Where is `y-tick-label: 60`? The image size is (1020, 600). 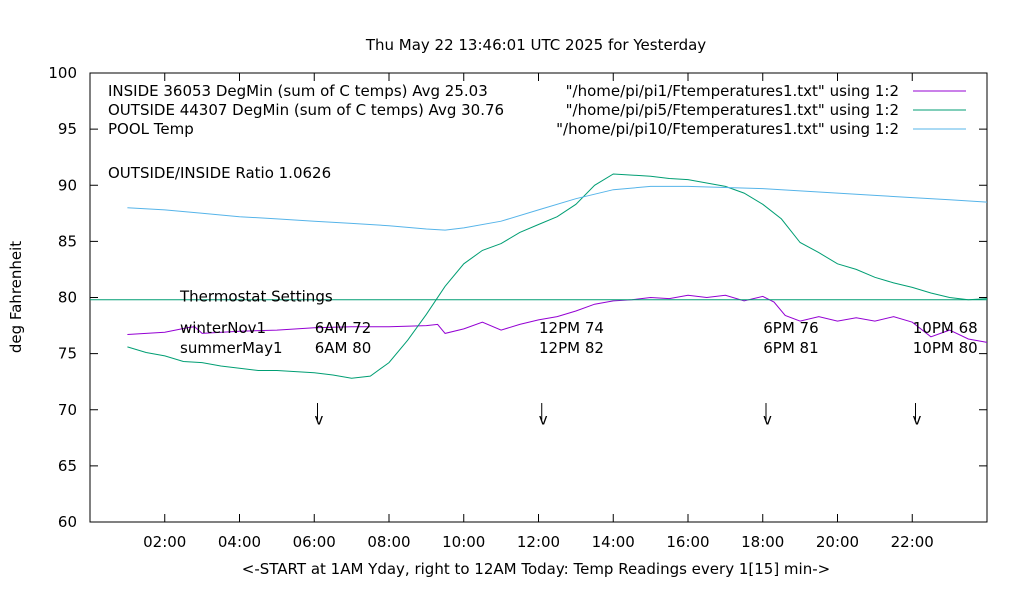
y-tick-label: 60 is located at coordinates (67, 522).